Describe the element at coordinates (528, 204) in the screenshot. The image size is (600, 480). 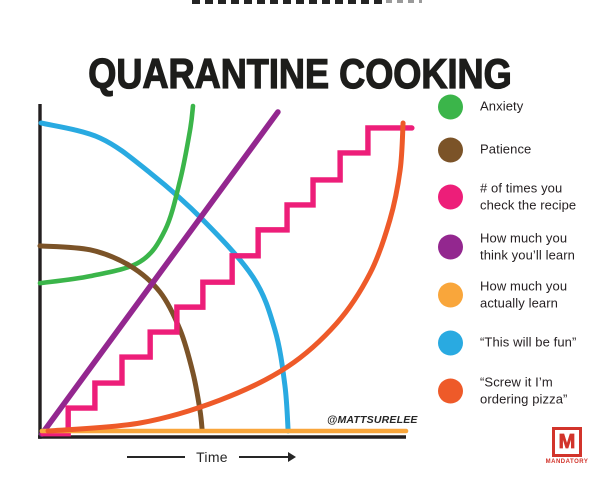
I see `legend-label-line2: check the recipe` at that location.